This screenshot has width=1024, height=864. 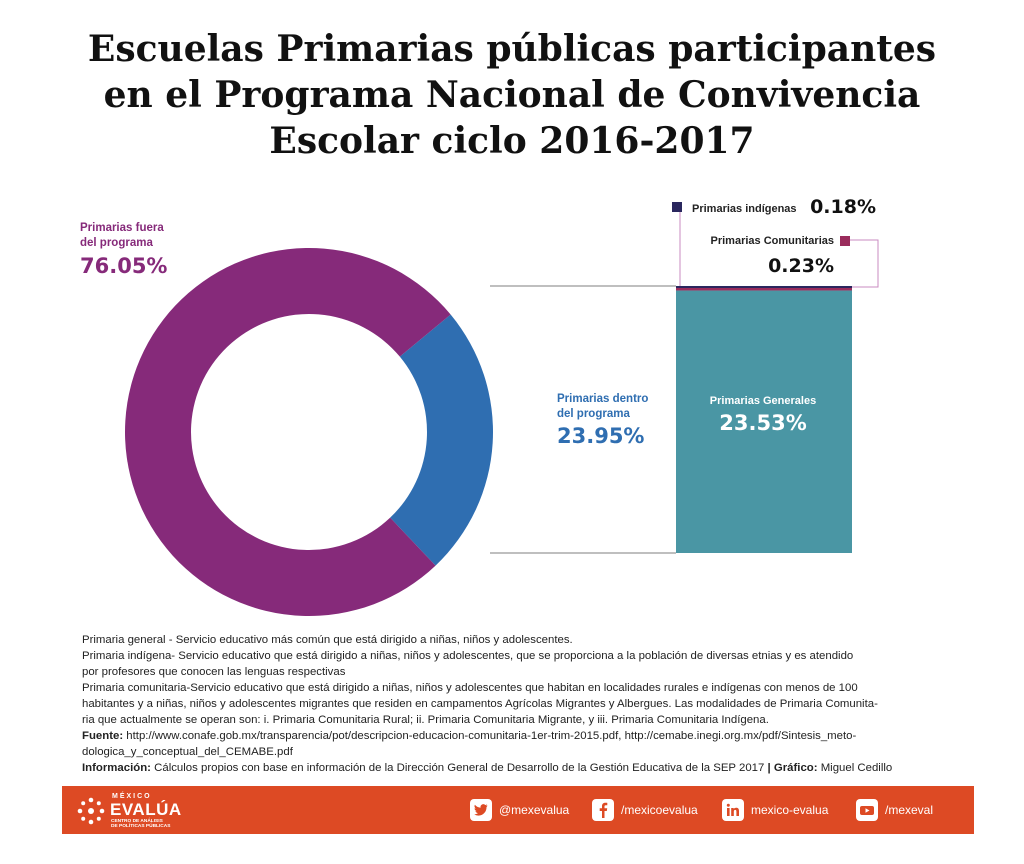 I want to click on twitter-handle: @mexevalua, so click(x=534, y=810).